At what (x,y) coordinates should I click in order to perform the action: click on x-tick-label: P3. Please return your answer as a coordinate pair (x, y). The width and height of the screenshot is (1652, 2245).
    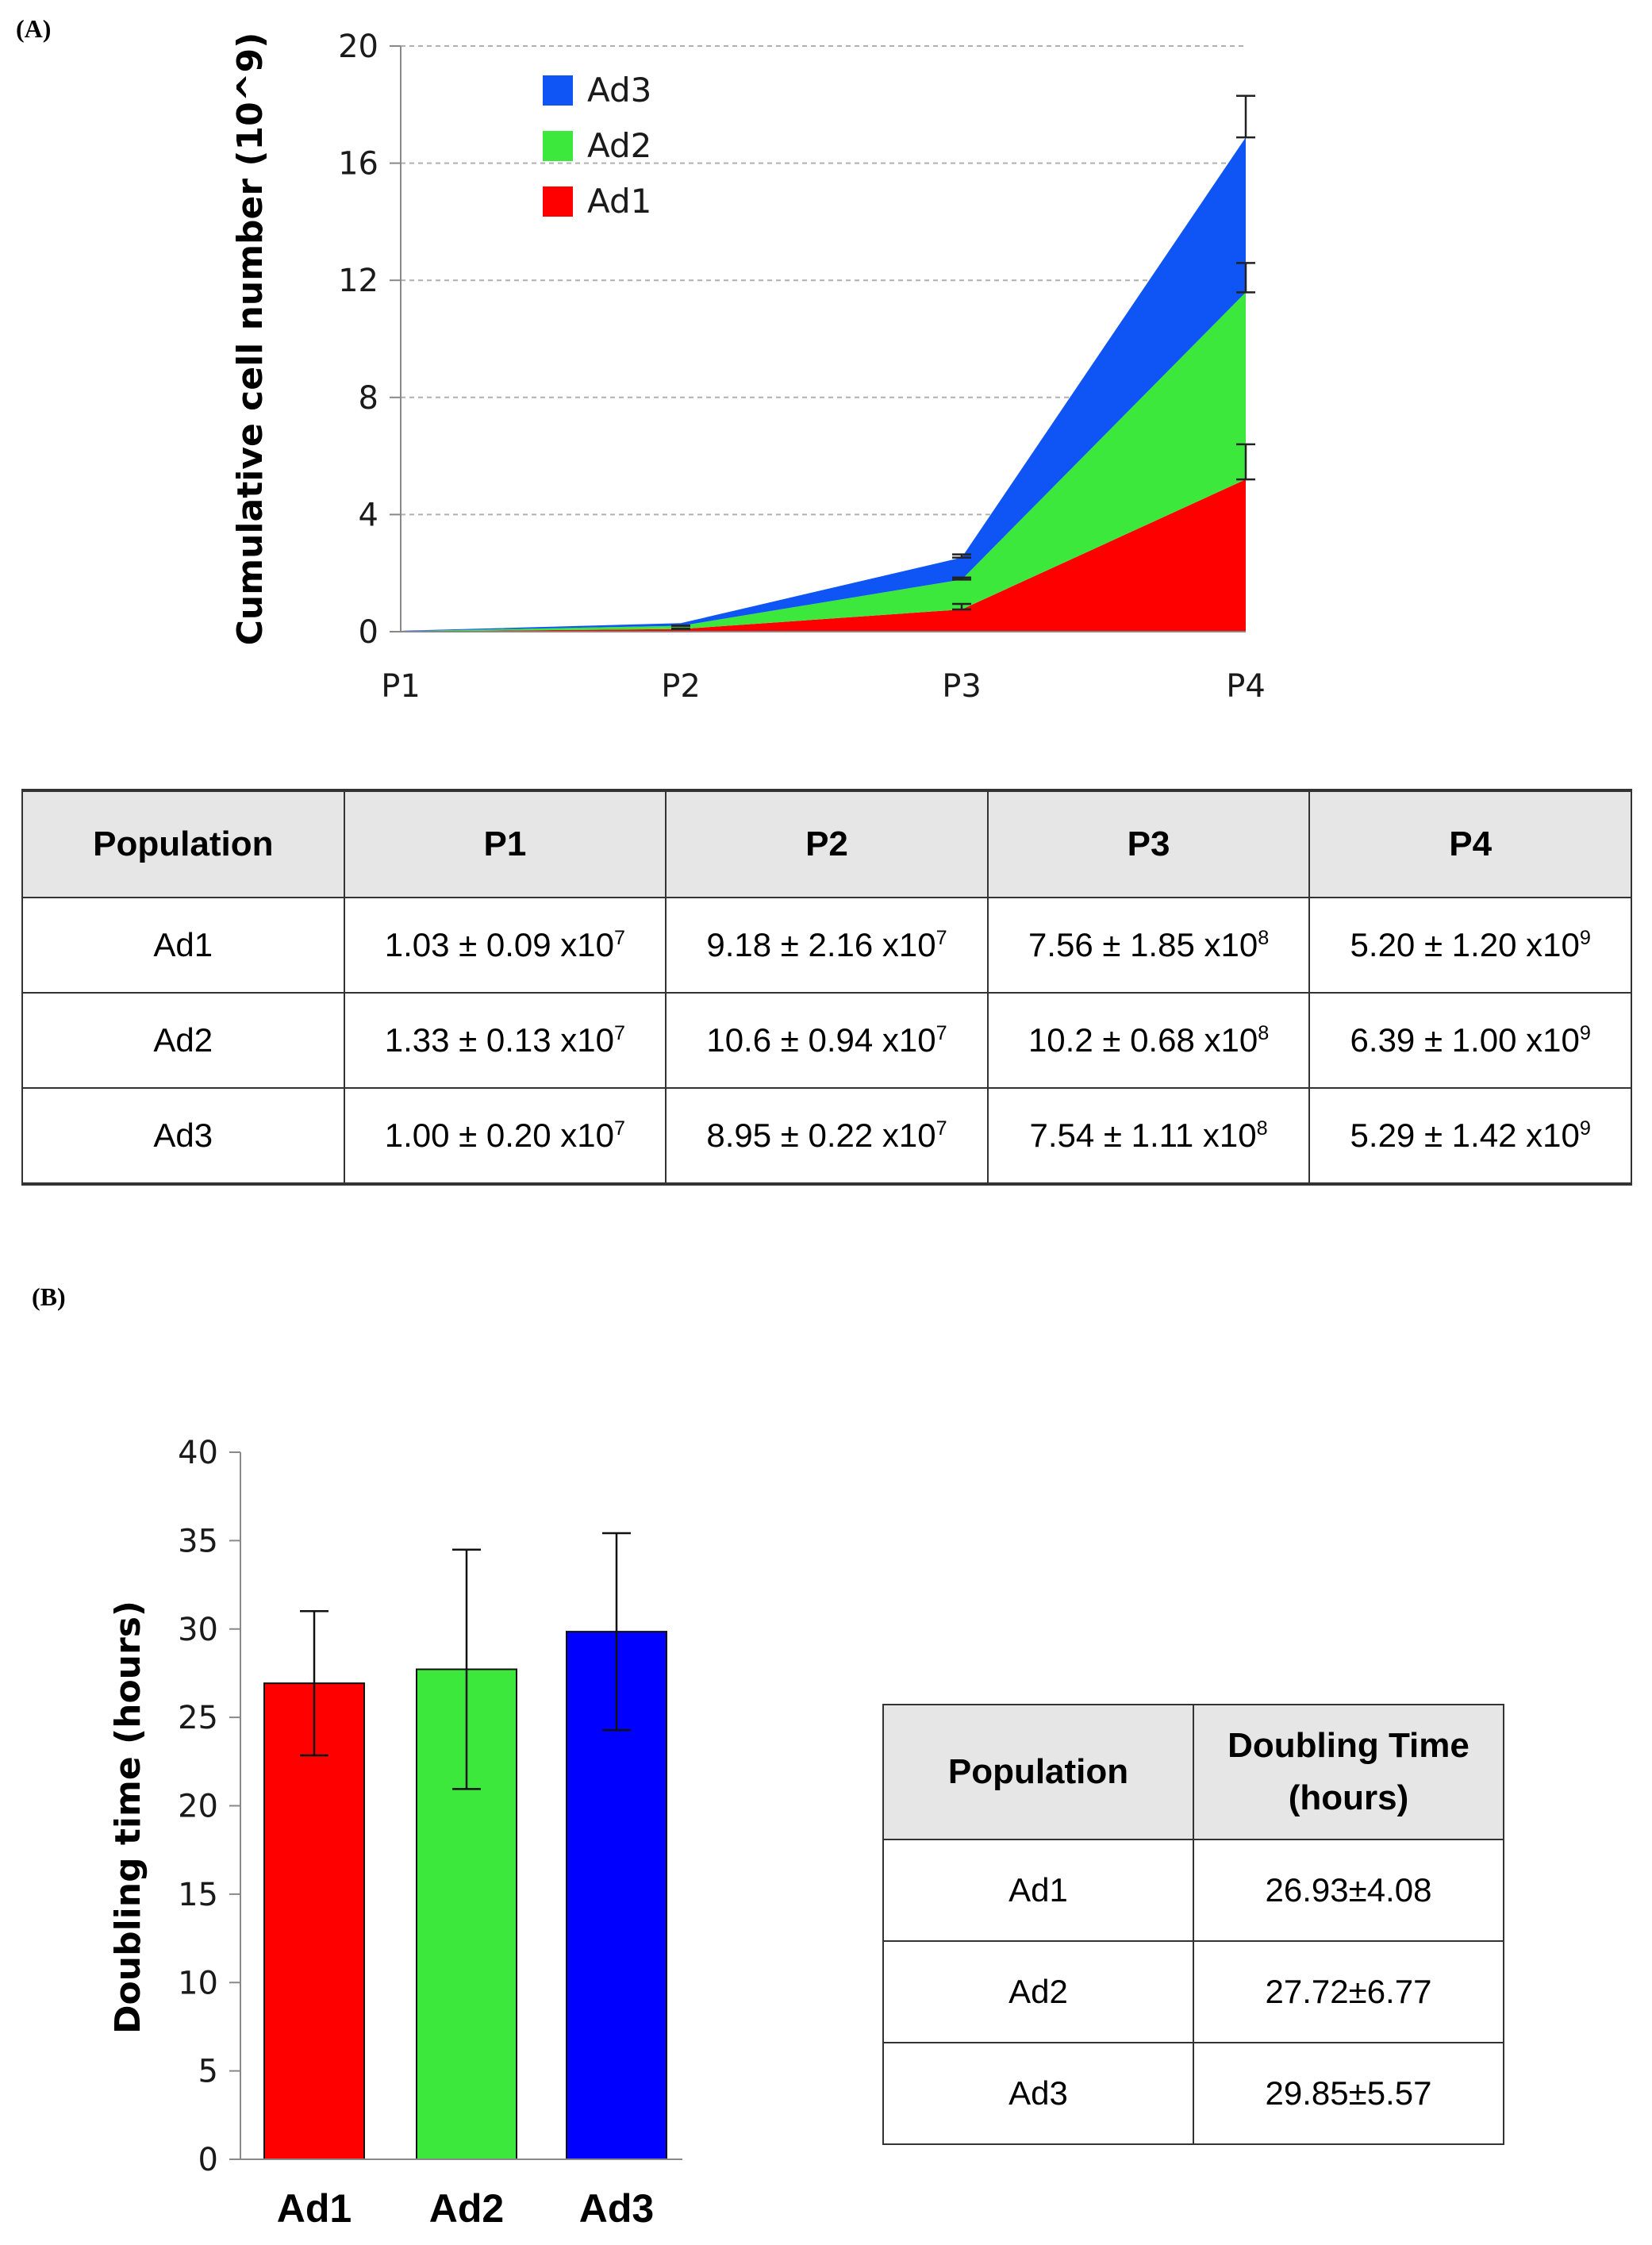
    Looking at the image, I should click on (962, 687).